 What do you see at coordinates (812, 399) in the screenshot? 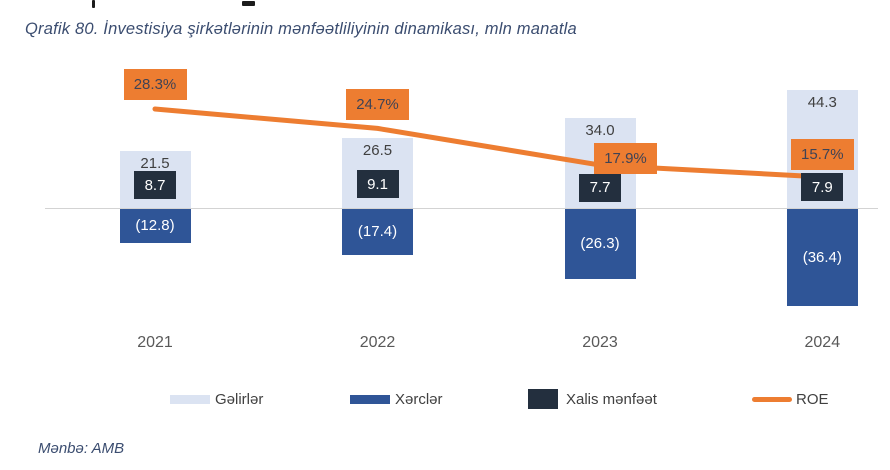
I see `legend-label-roe: ROE` at bounding box center [812, 399].